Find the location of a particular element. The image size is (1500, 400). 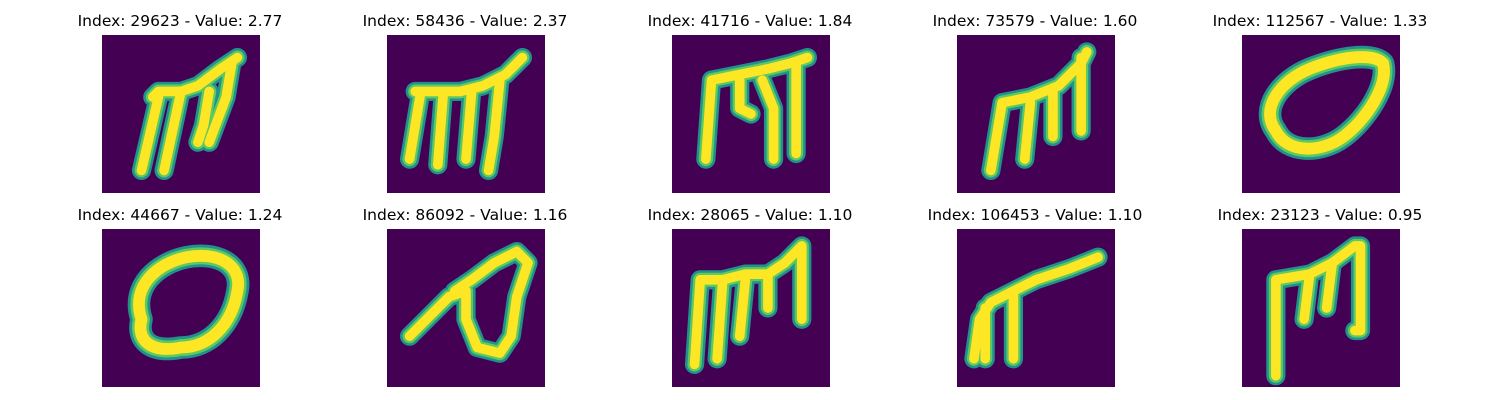

panel-title: Index: 106453 - Value: 1.10 is located at coordinates (1035, 215).